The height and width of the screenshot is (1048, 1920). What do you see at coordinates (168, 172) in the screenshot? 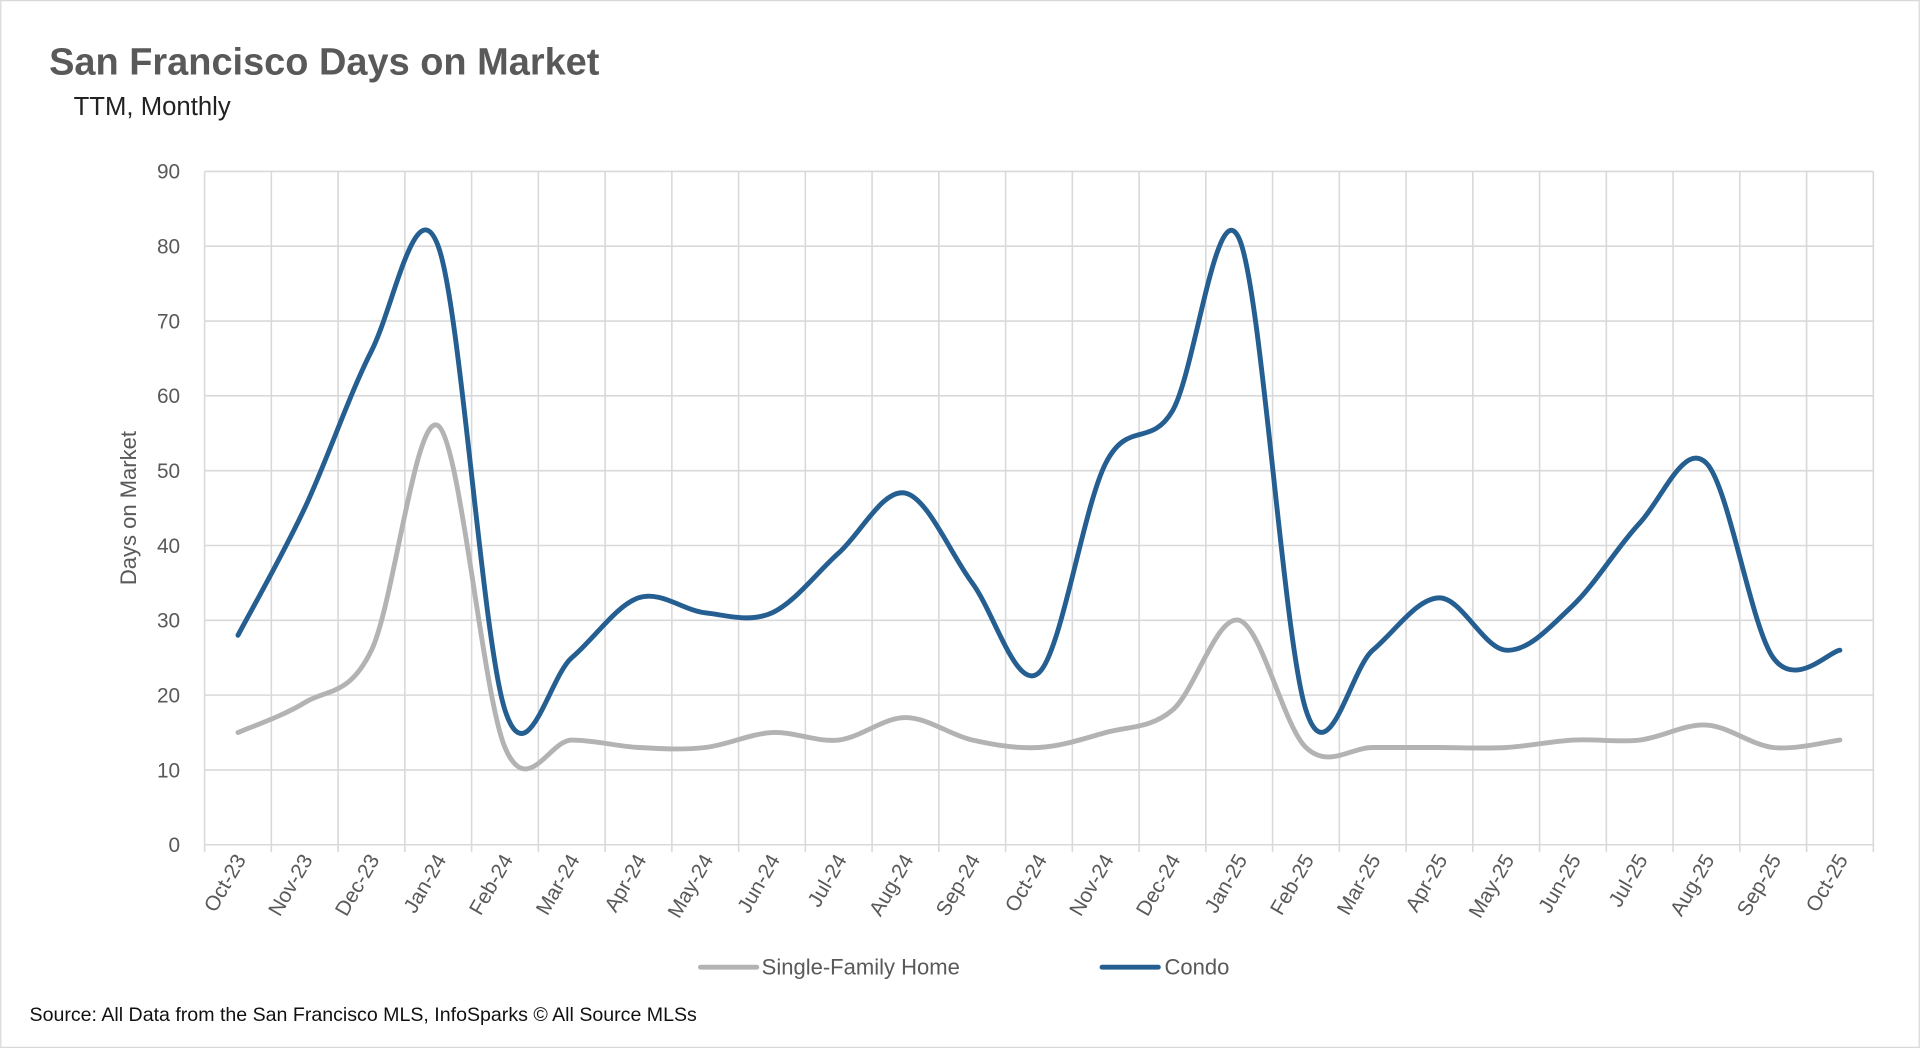
I see `y-tick-label: 90` at bounding box center [168, 172].